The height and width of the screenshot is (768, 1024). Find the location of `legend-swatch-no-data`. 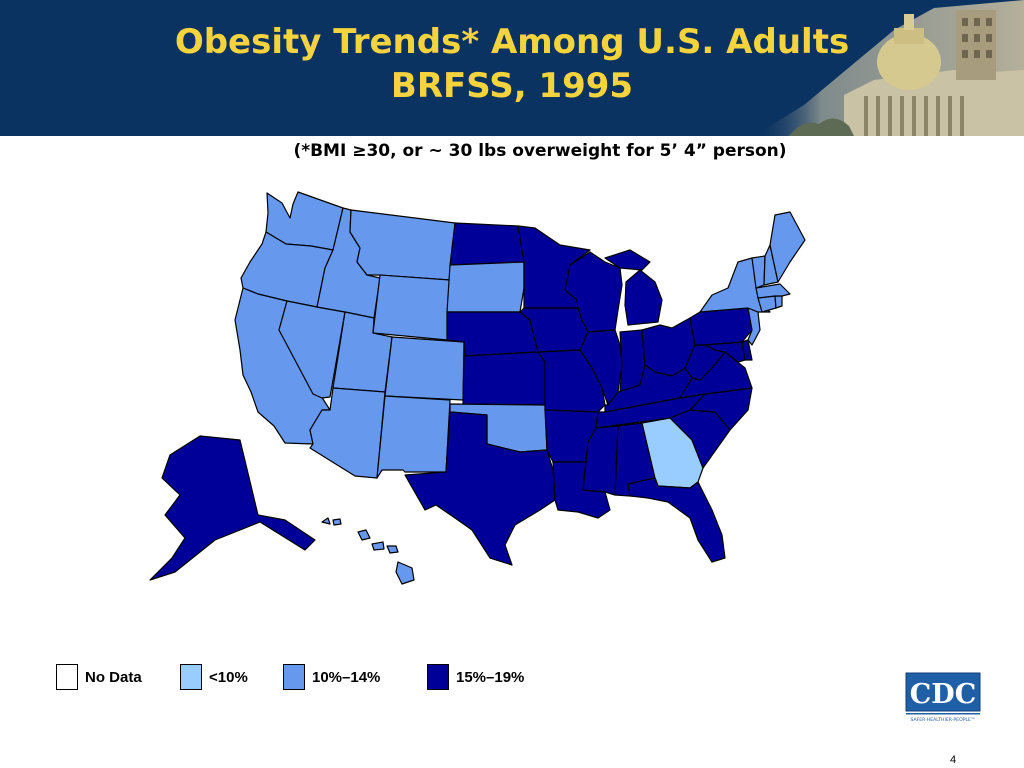

legend-swatch-no-data is located at coordinates (67, 677).